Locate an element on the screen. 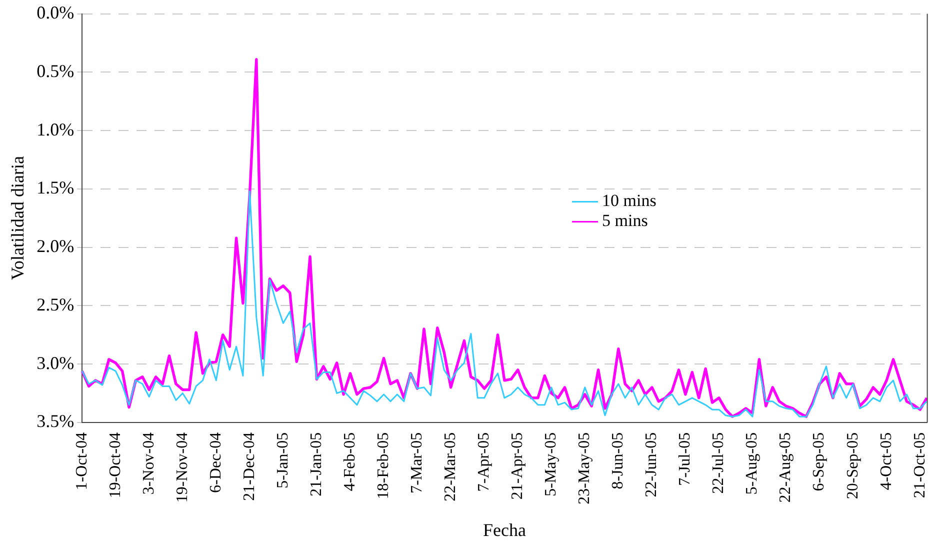 The width and height of the screenshot is (950, 552). x-tick-label: 21-Dec-04 is located at coordinates (249, 466).